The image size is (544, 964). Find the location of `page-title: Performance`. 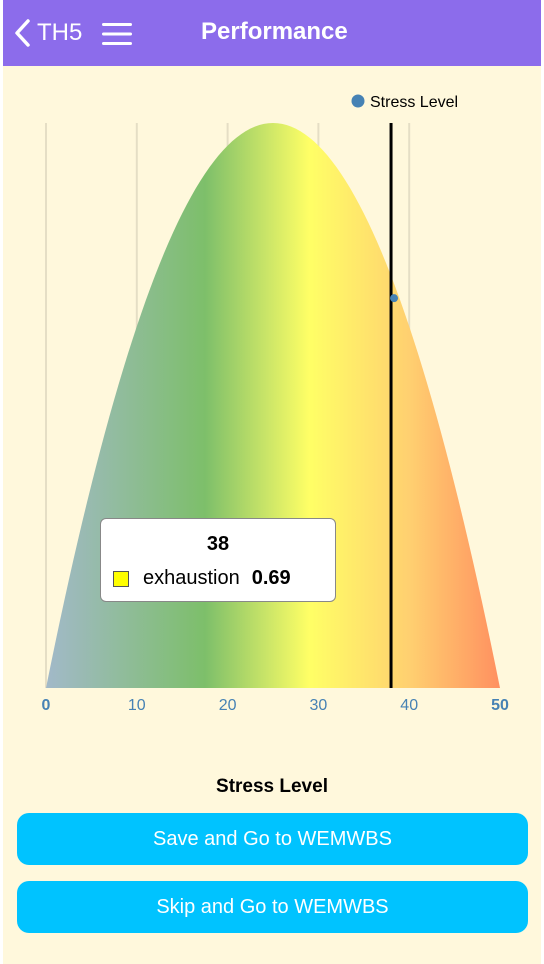

page-title: Performance is located at coordinates (274, 32).